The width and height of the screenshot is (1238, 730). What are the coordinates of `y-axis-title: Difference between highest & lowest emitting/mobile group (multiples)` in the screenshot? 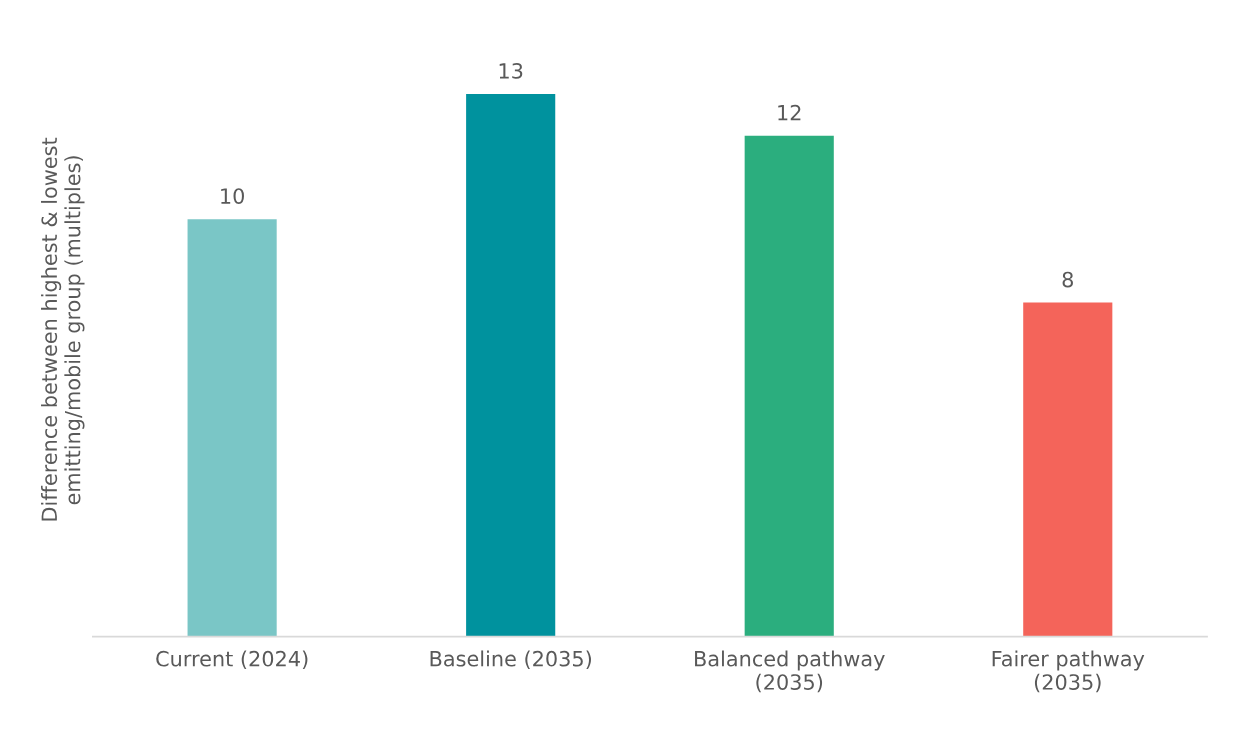 It's located at (63, 329).